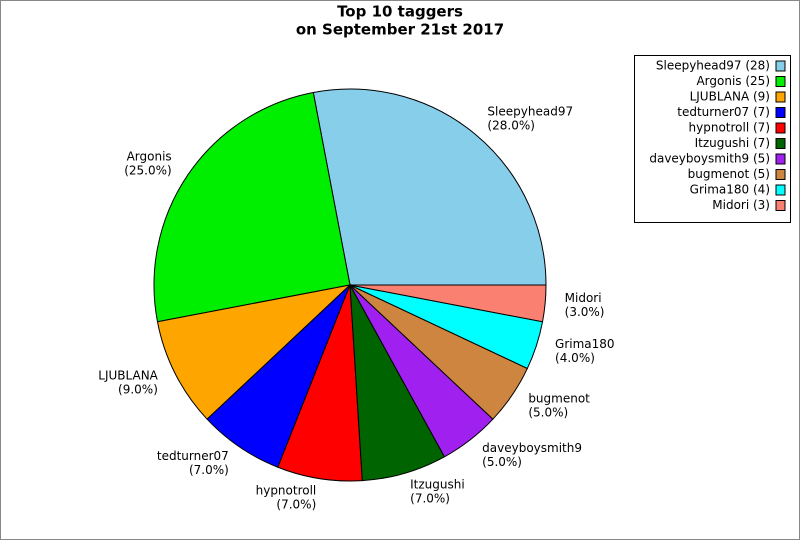 This screenshot has height=540, width=800. I want to click on chart-subtitle: on September 21st 2017, so click(400, 30).